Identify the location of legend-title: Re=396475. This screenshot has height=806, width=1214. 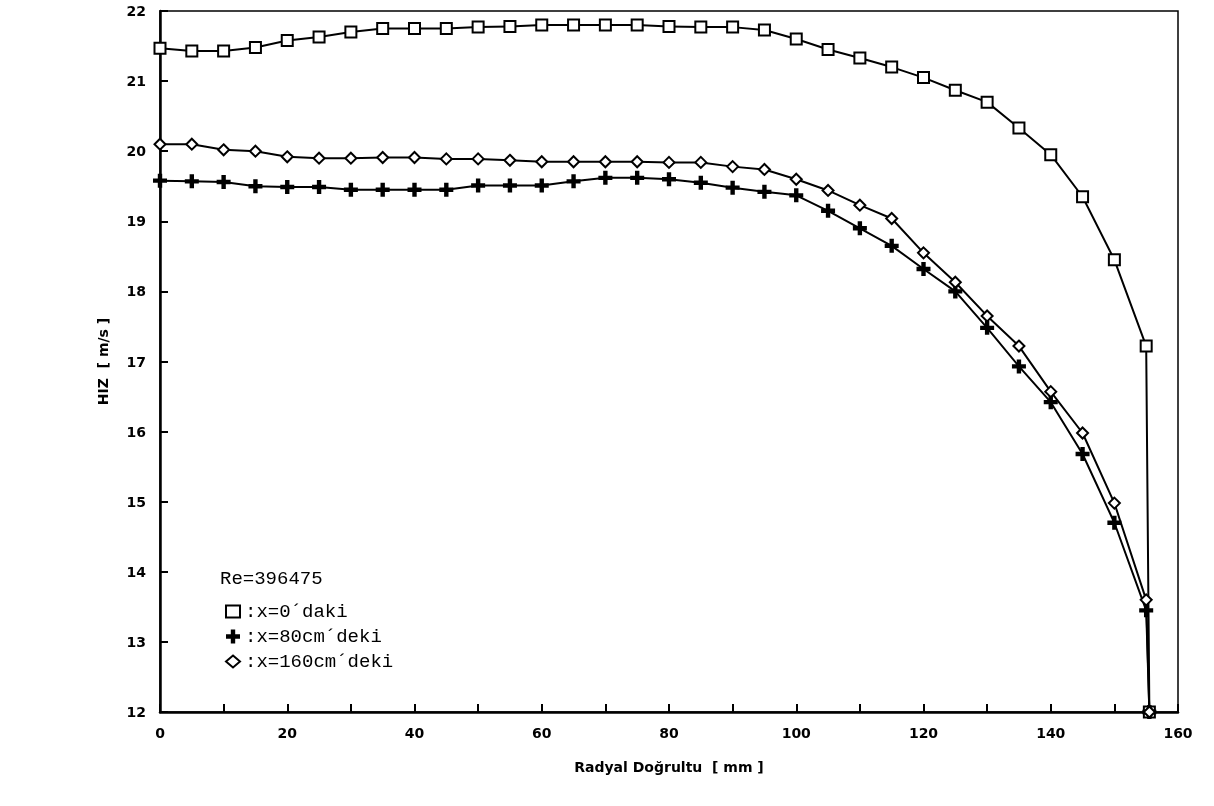
(271, 578).